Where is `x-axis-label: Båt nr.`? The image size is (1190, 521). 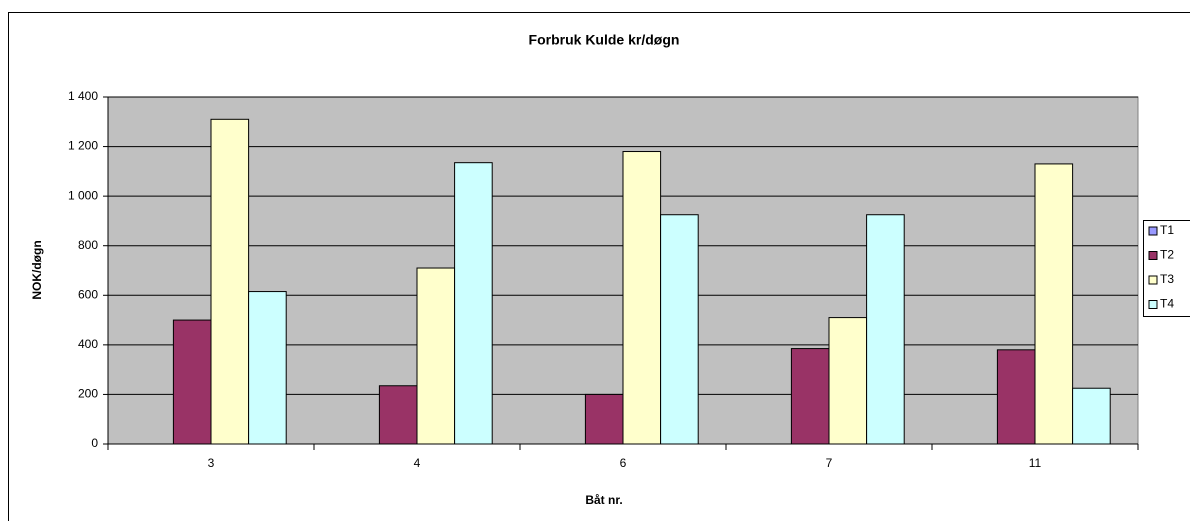
x-axis-label: Båt nr. is located at coordinates (603, 500).